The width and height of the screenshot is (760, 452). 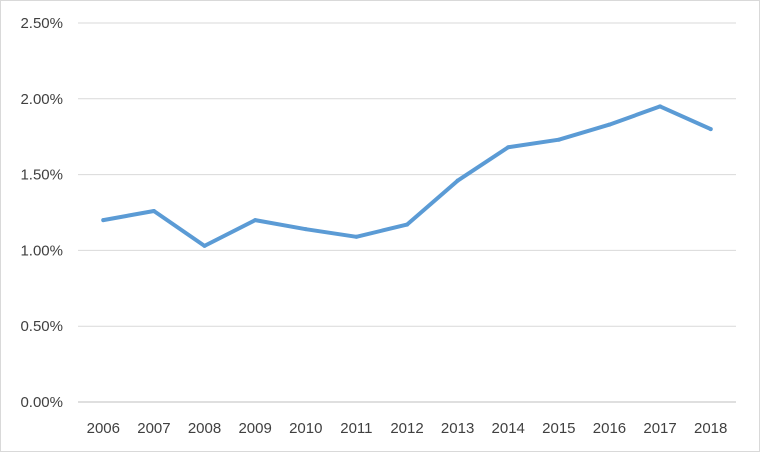 I want to click on x-tick-label: 2010, so click(x=305, y=428).